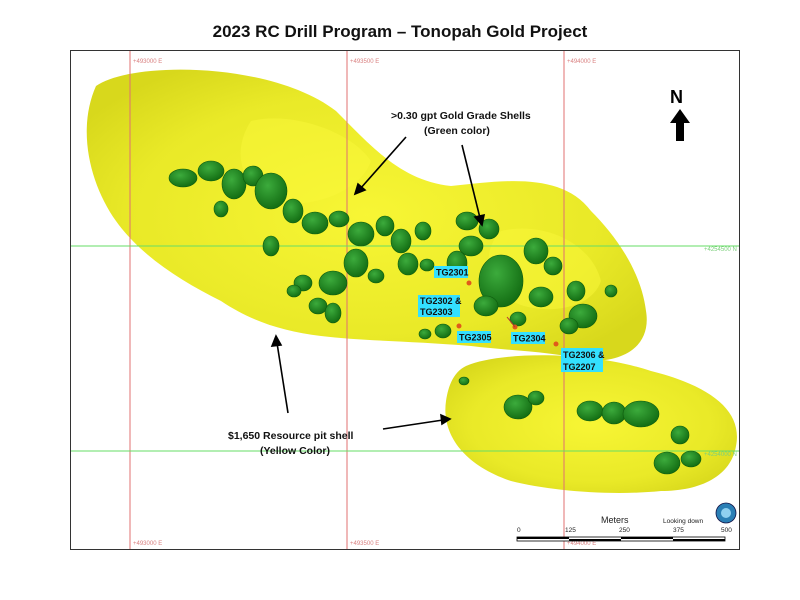  What do you see at coordinates (519, 530) in the screenshot?
I see `scale-tick-label: 0` at bounding box center [519, 530].